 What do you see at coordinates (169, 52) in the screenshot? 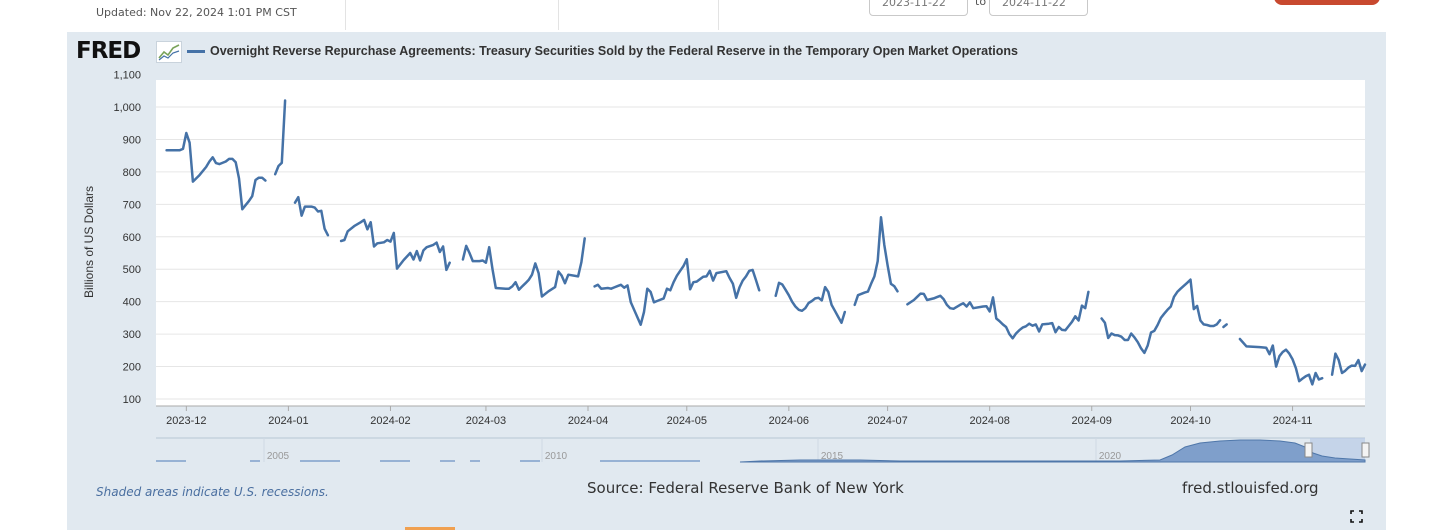
I see `fred-logo-graph-icon` at bounding box center [169, 52].